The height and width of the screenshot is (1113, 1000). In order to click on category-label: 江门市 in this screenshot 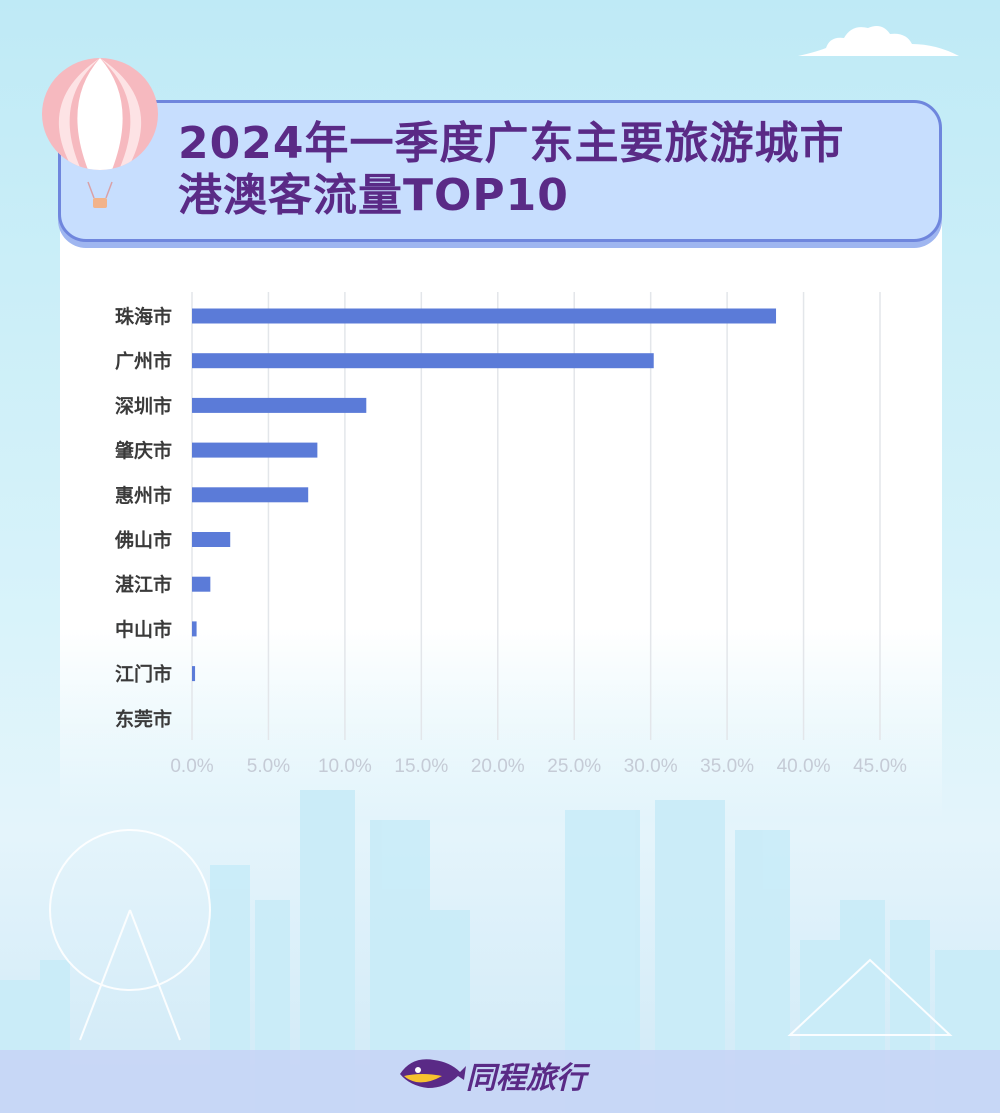, I will do `click(143, 674)`.